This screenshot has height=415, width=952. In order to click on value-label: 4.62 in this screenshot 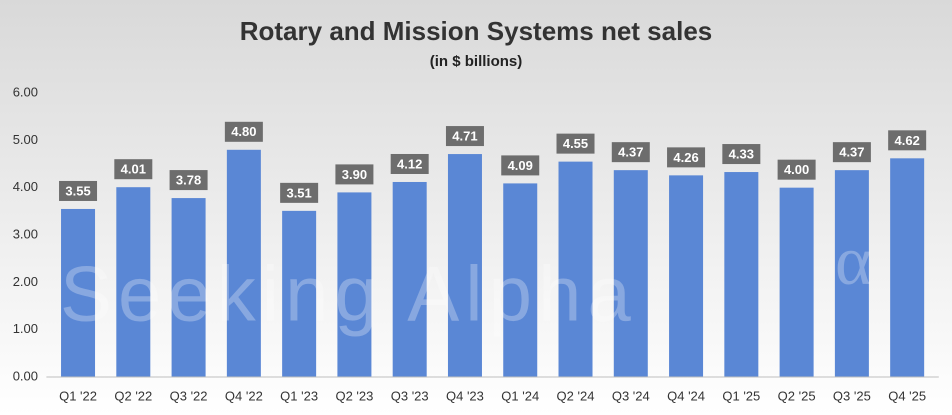, I will do `click(907, 140)`.